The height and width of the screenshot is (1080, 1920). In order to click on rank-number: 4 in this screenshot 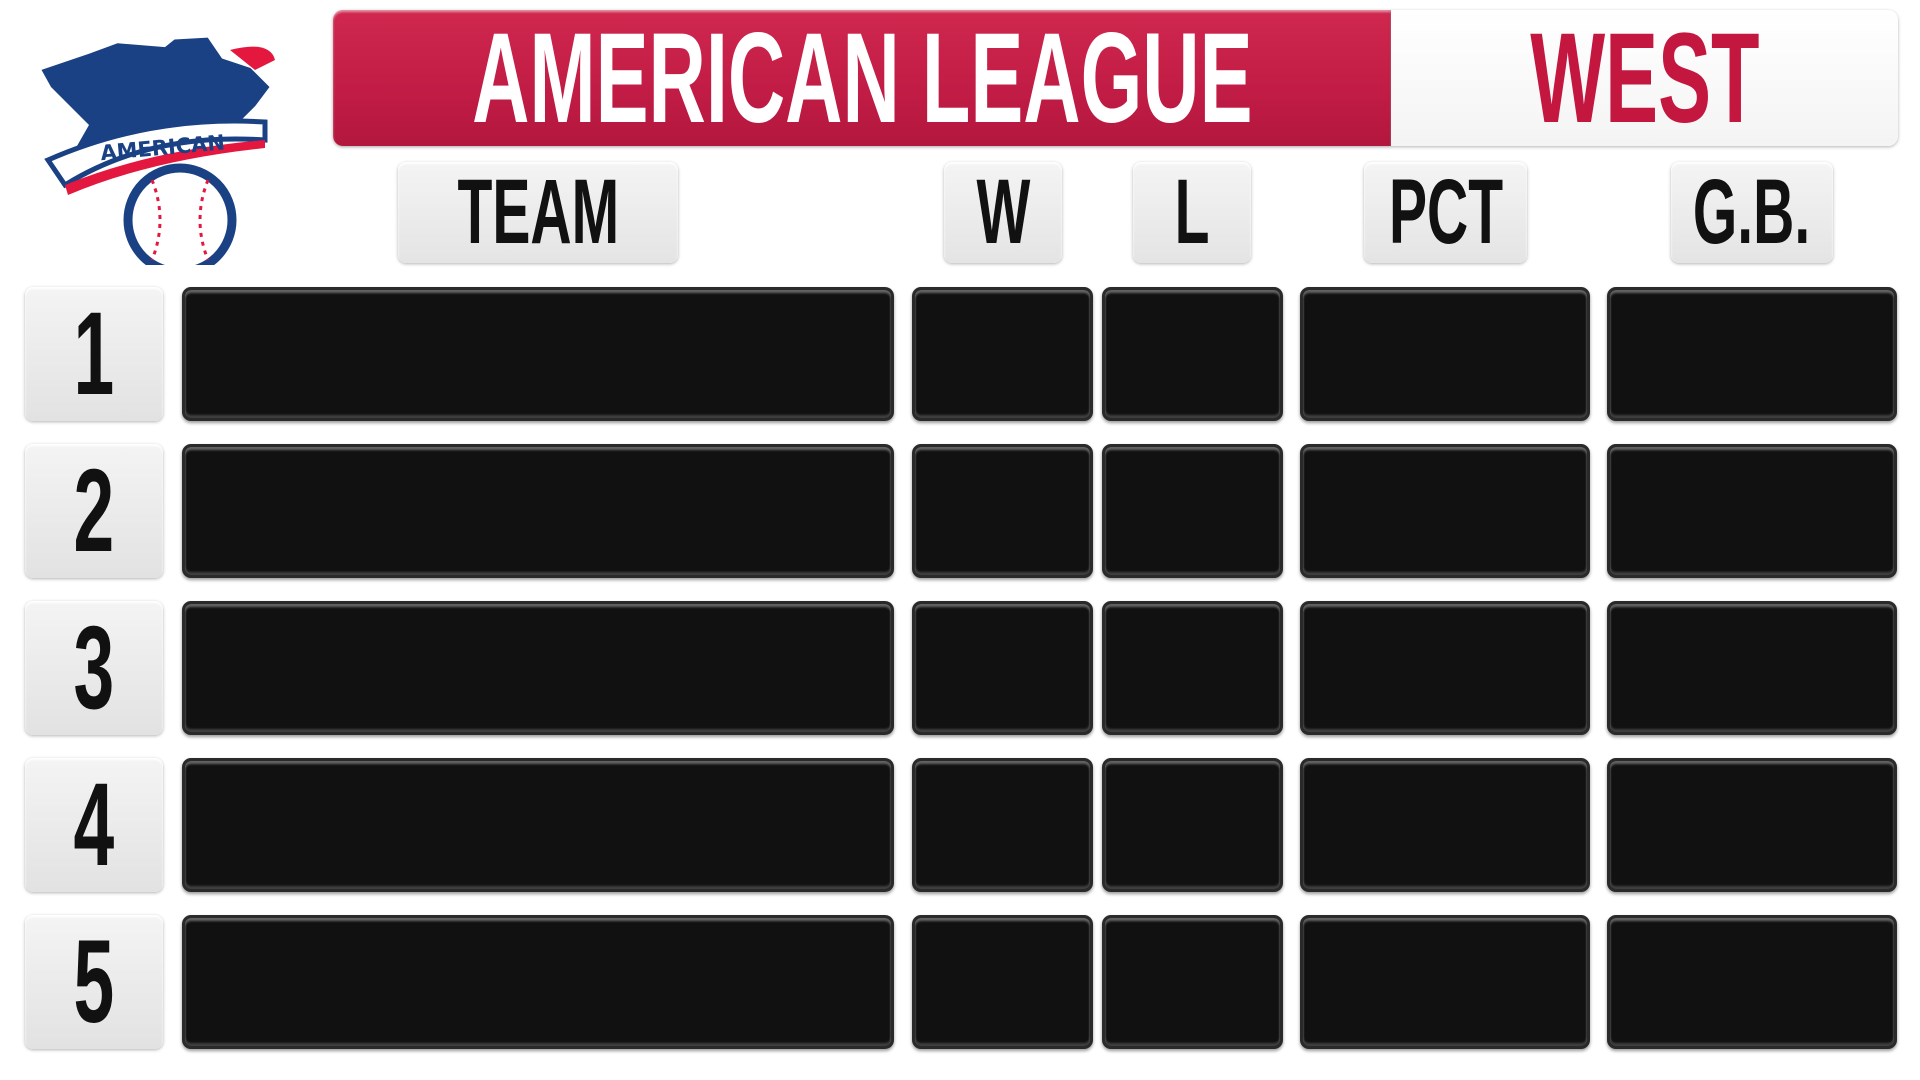, I will do `click(94, 825)`.